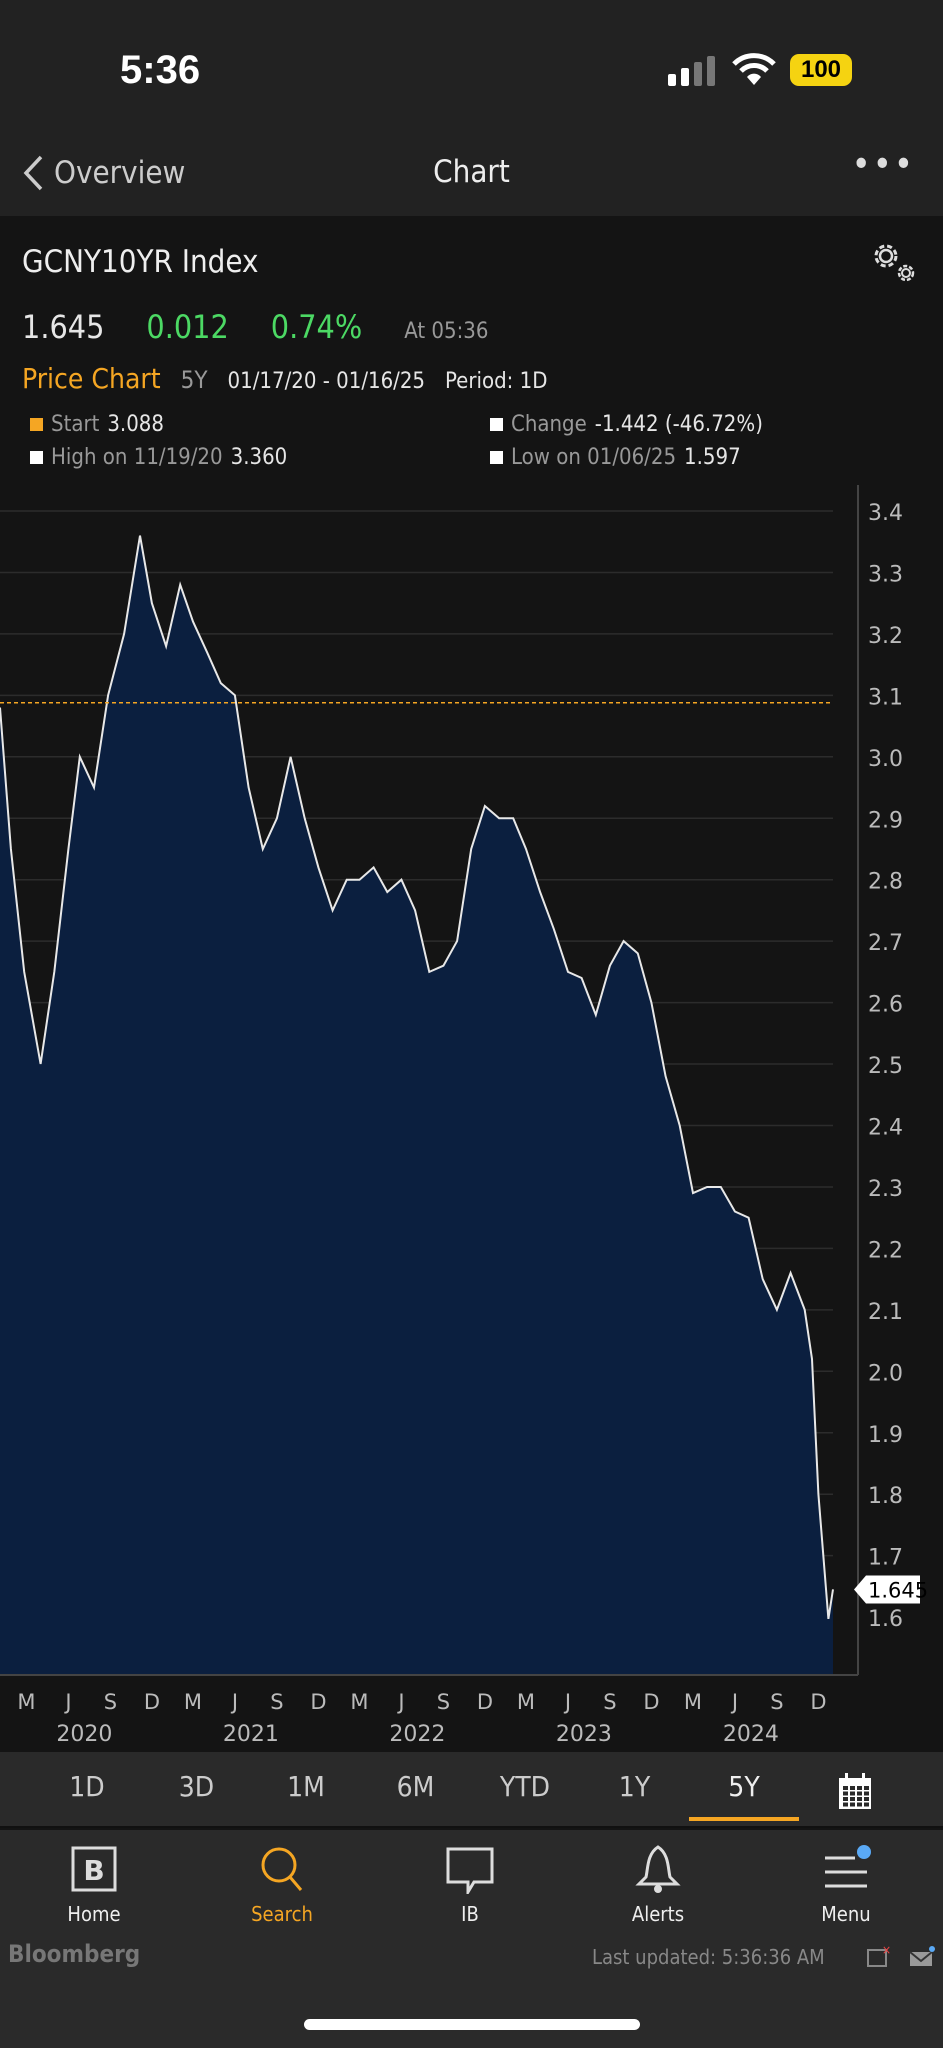 The width and height of the screenshot is (943, 2048). Describe the element at coordinates (251, 1734) in the screenshot. I see `x-year-label: 2021` at that location.